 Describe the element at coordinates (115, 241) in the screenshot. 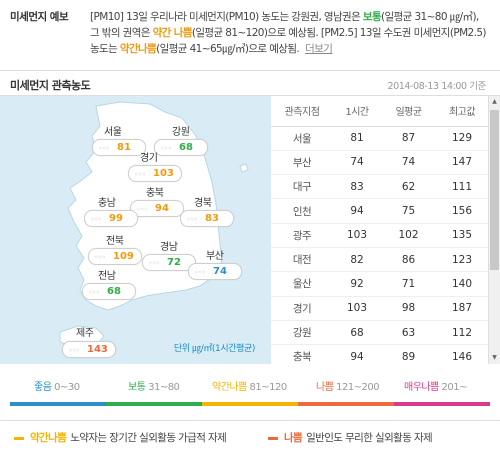

I see `region-label-jeonbuk: 전북` at that location.